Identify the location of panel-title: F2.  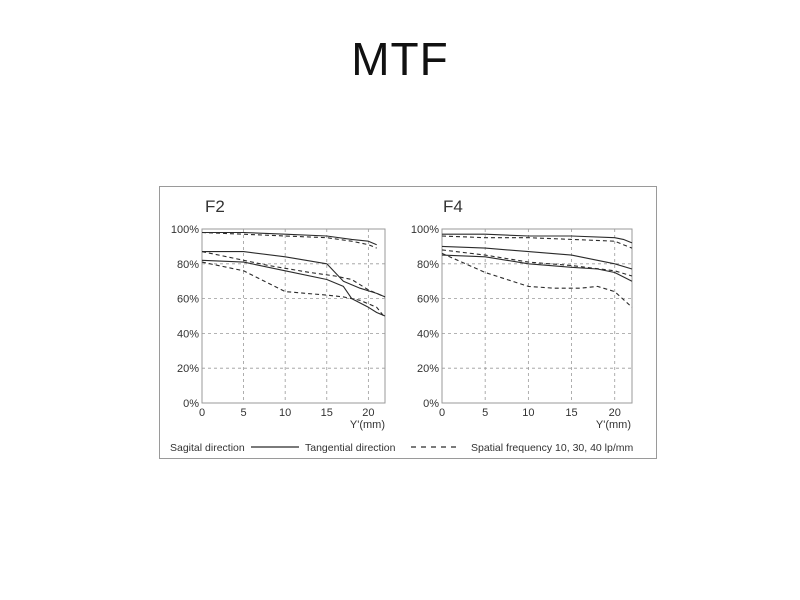
(215, 206).